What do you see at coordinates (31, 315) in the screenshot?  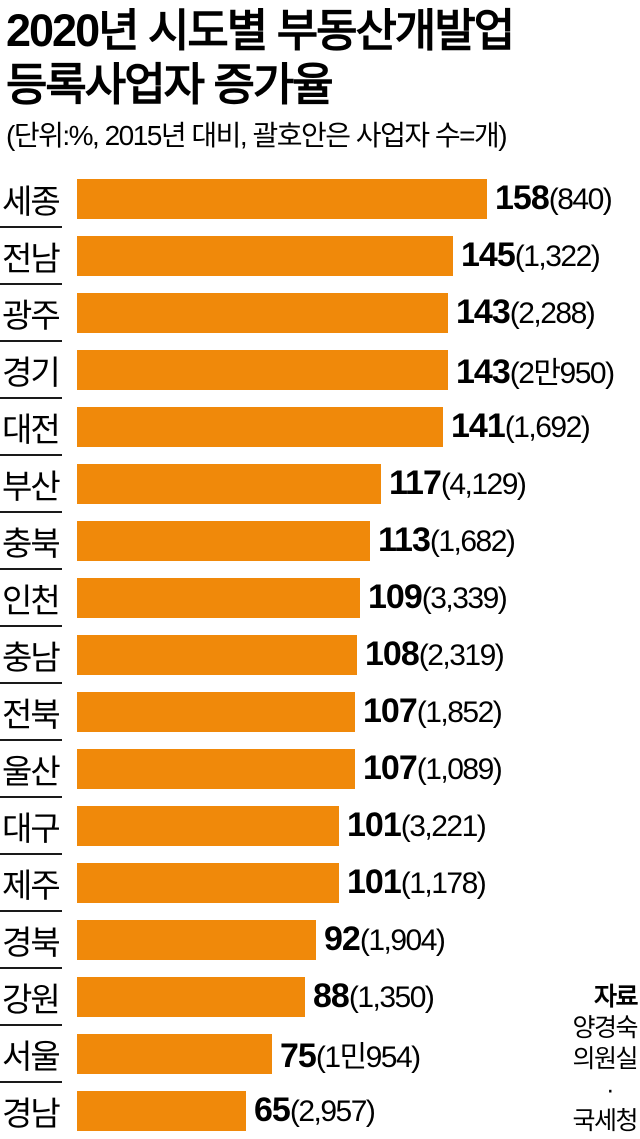 I see `category-label: 광주` at bounding box center [31, 315].